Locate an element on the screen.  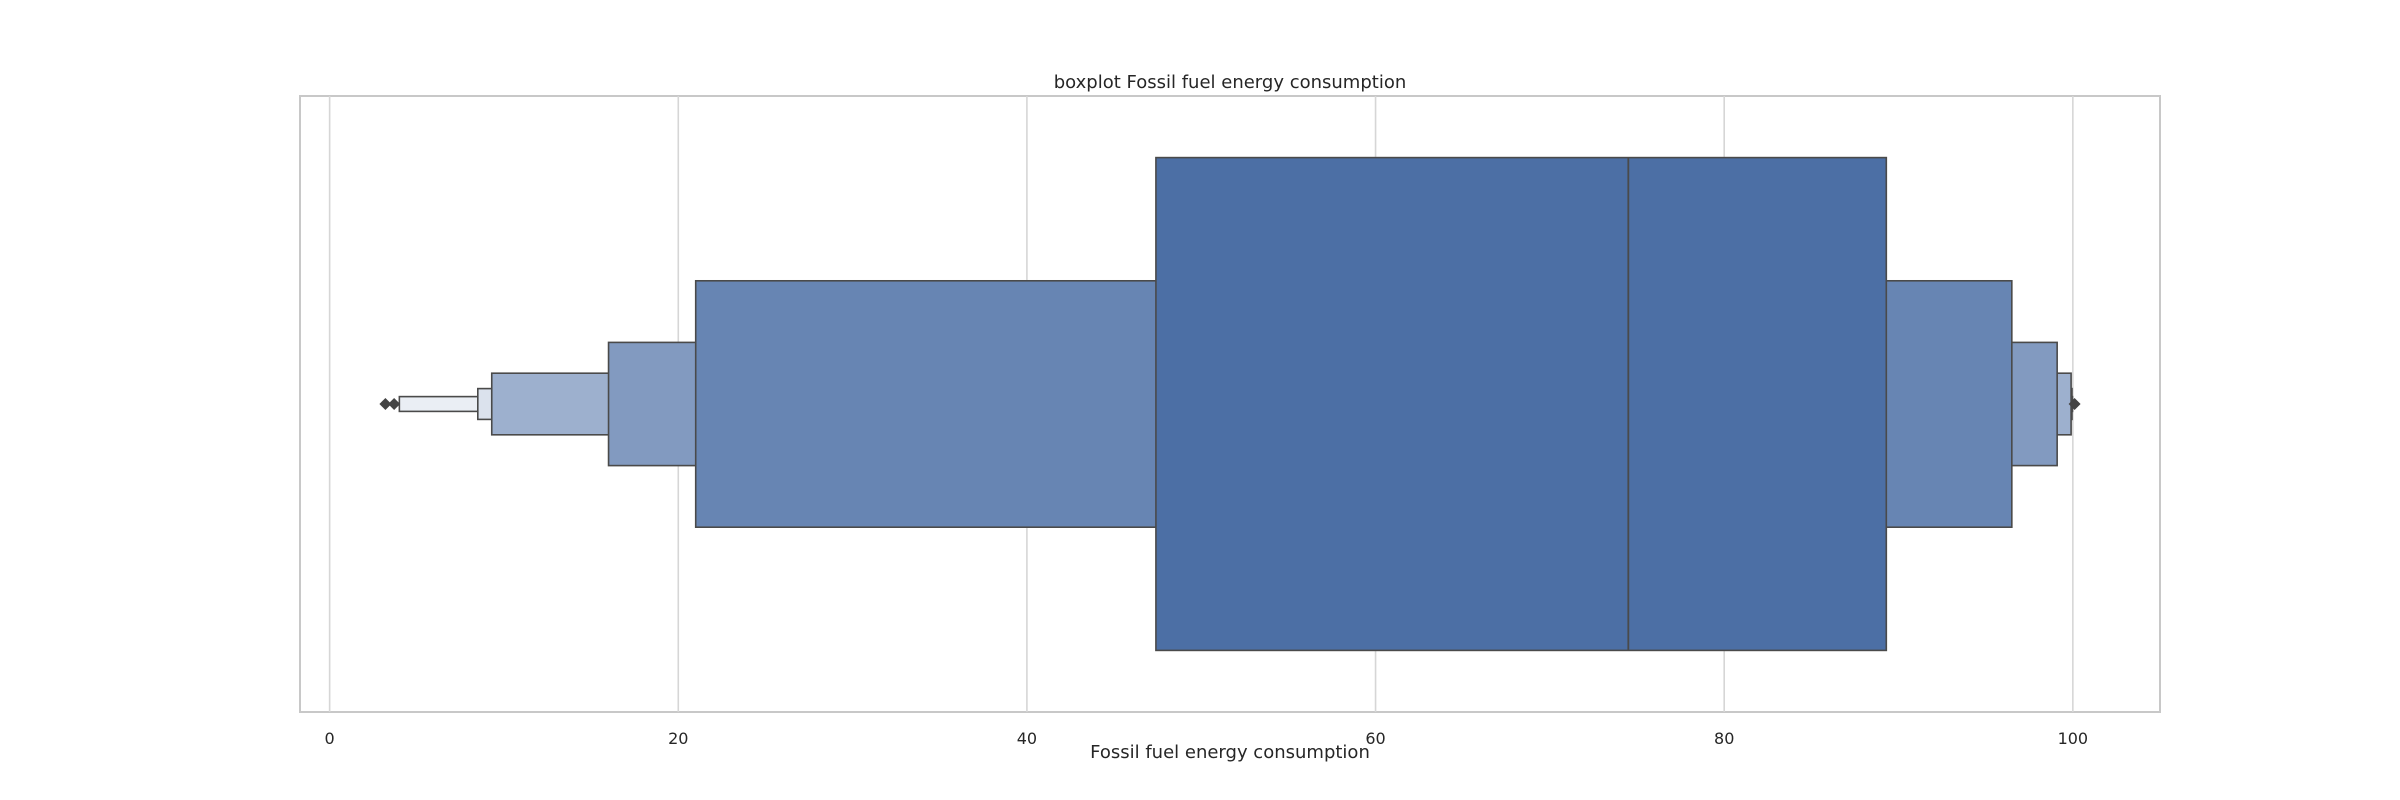
x-tick-label-20: 20 is located at coordinates (678, 738).